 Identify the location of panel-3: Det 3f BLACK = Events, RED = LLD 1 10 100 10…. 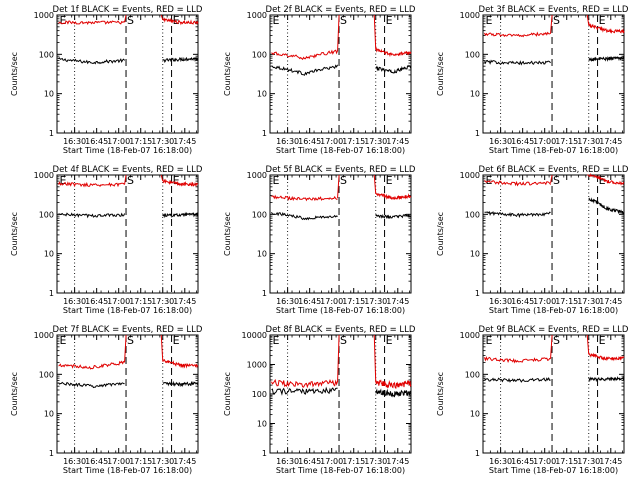
(532, 80).